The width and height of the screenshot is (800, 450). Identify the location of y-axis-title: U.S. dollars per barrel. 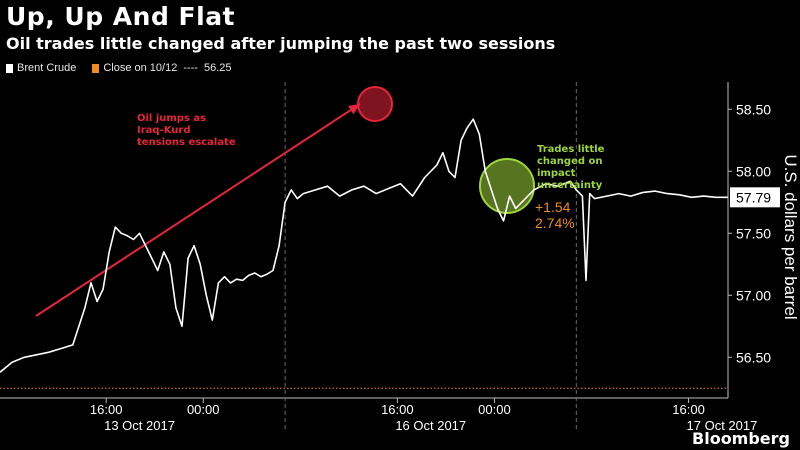
(790, 236).